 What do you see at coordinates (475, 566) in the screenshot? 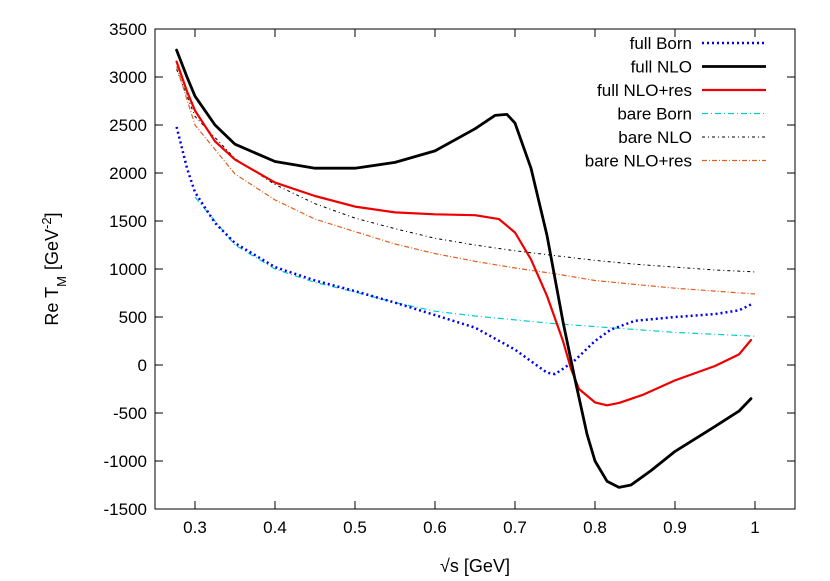
I see `x-axis-title: √s [GeV]` at bounding box center [475, 566].